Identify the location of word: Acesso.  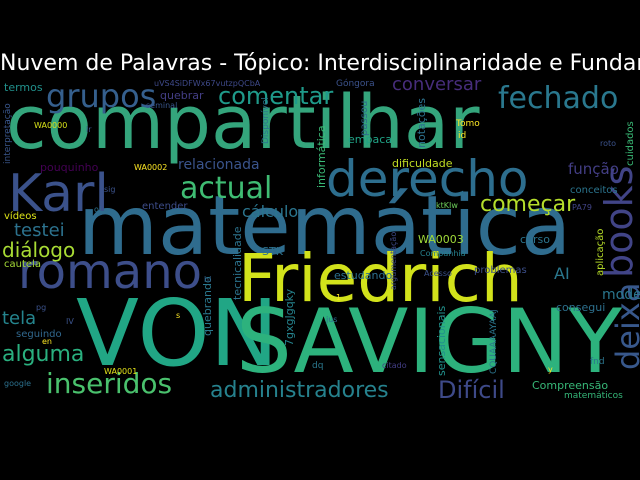
(438, 273).